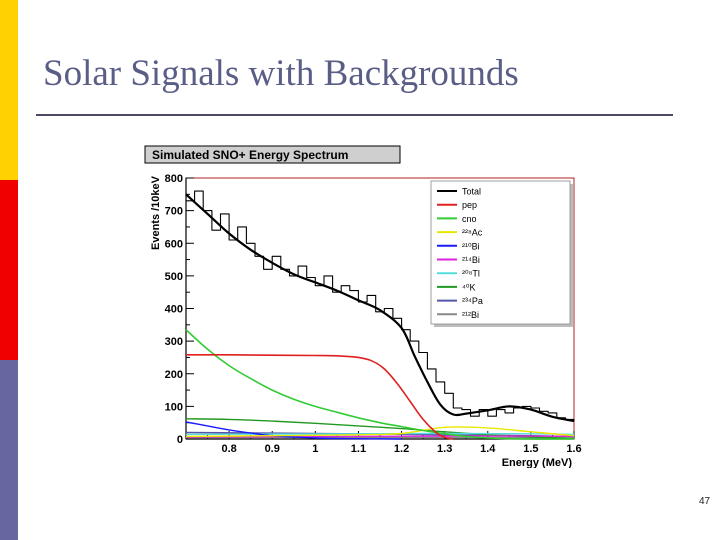 This screenshot has height=540, width=720. I want to click on title-divider, so click(354, 115).